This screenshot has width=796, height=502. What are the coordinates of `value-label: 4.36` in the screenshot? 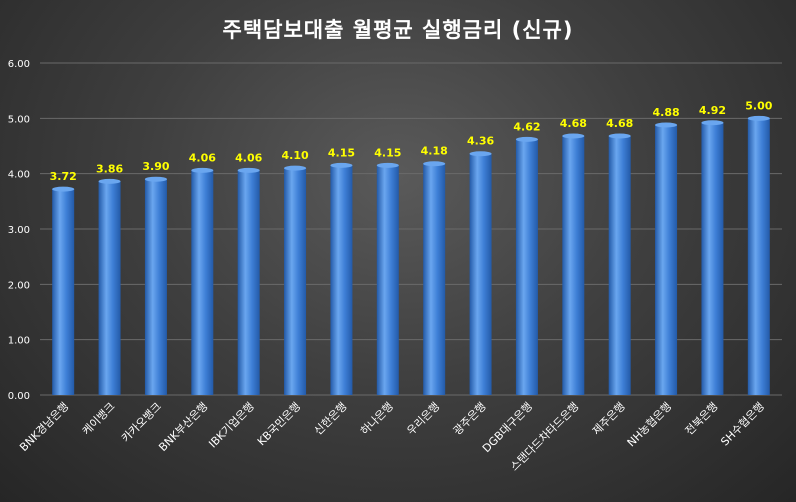 It's located at (480, 141).